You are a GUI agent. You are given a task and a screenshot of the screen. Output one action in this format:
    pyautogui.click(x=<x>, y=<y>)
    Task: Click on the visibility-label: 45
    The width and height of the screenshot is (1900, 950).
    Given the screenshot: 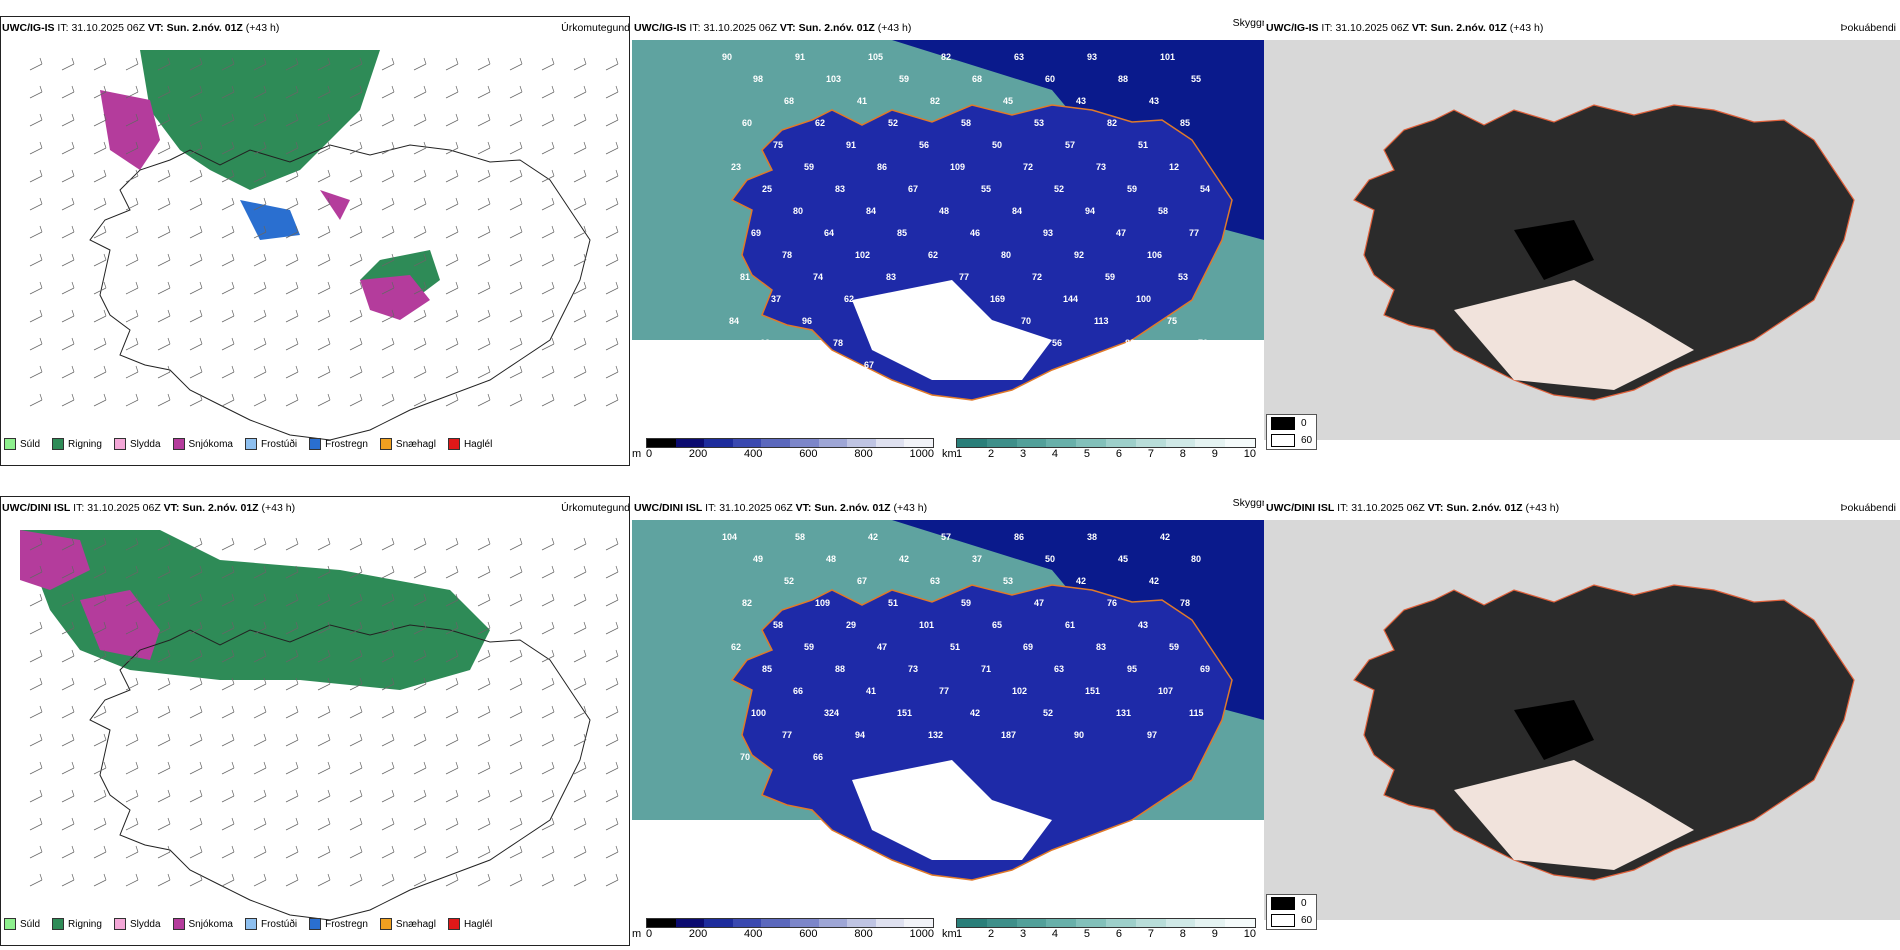 What is the action you would take?
    pyautogui.click(x=1008, y=101)
    